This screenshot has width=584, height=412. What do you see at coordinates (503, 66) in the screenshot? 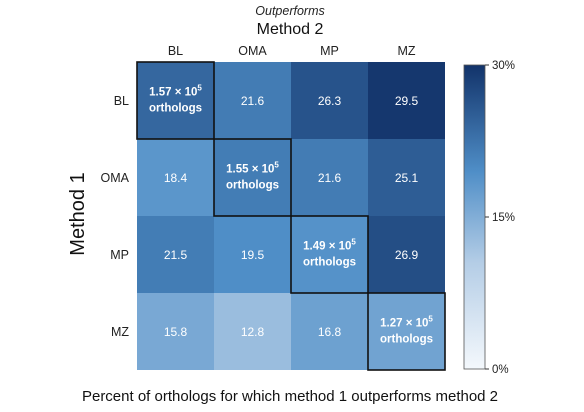
I see `colorbar-tick-label: 30%` at bounding box center [503, 66].